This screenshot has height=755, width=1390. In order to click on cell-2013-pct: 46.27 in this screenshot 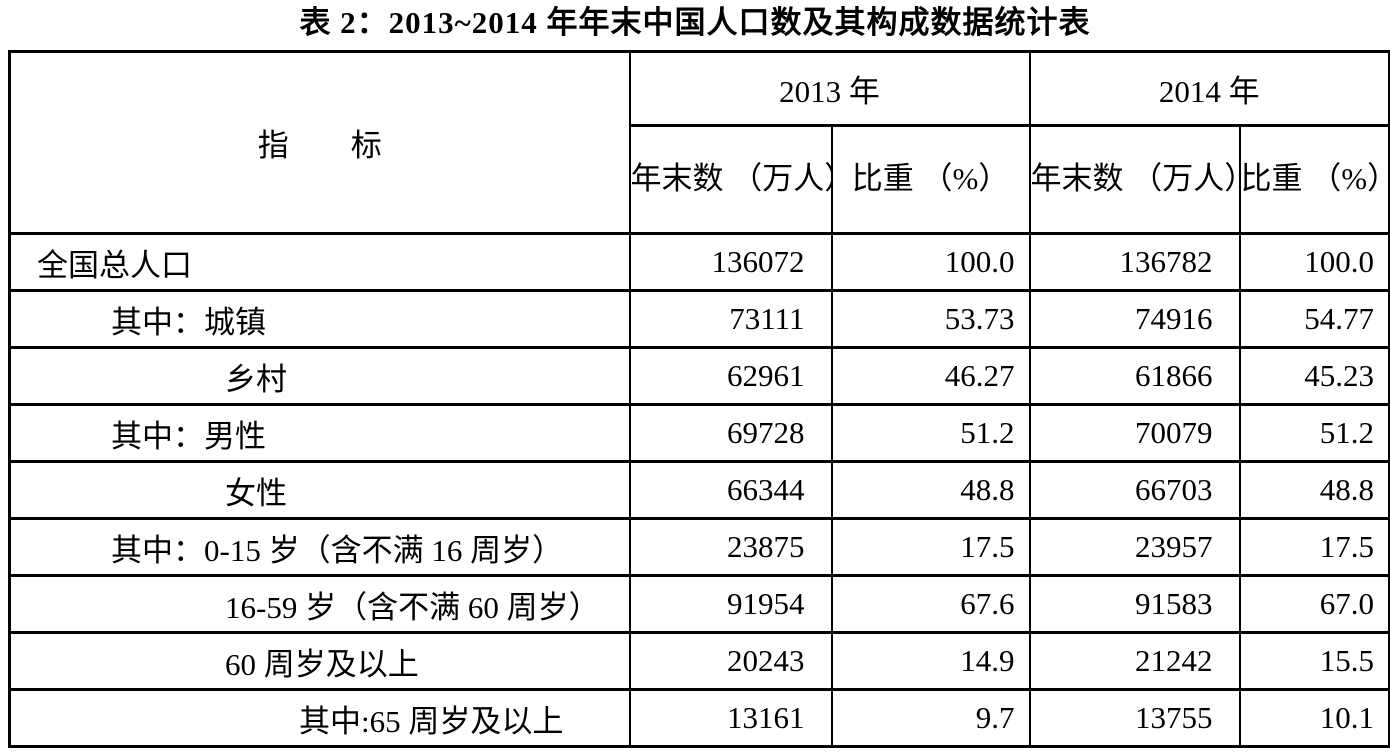, I will do `click(930, 376)`.